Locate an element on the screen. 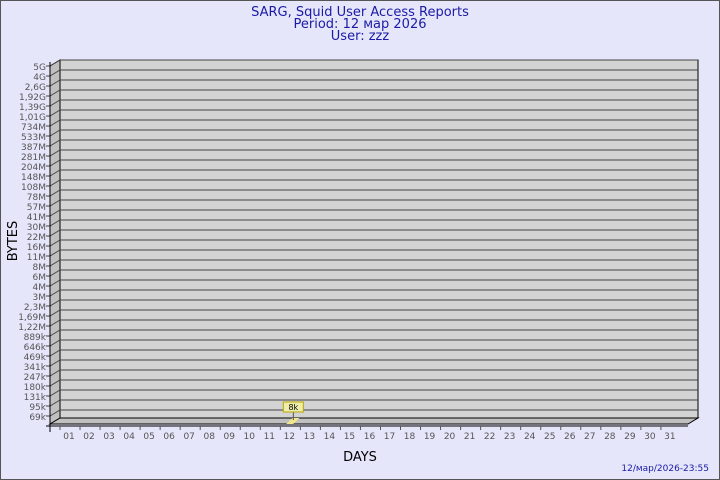 The height and width of the screenshot is (480, 720). chart-period: Period: 12 мар 2026 is located at coordinates (360, 24).